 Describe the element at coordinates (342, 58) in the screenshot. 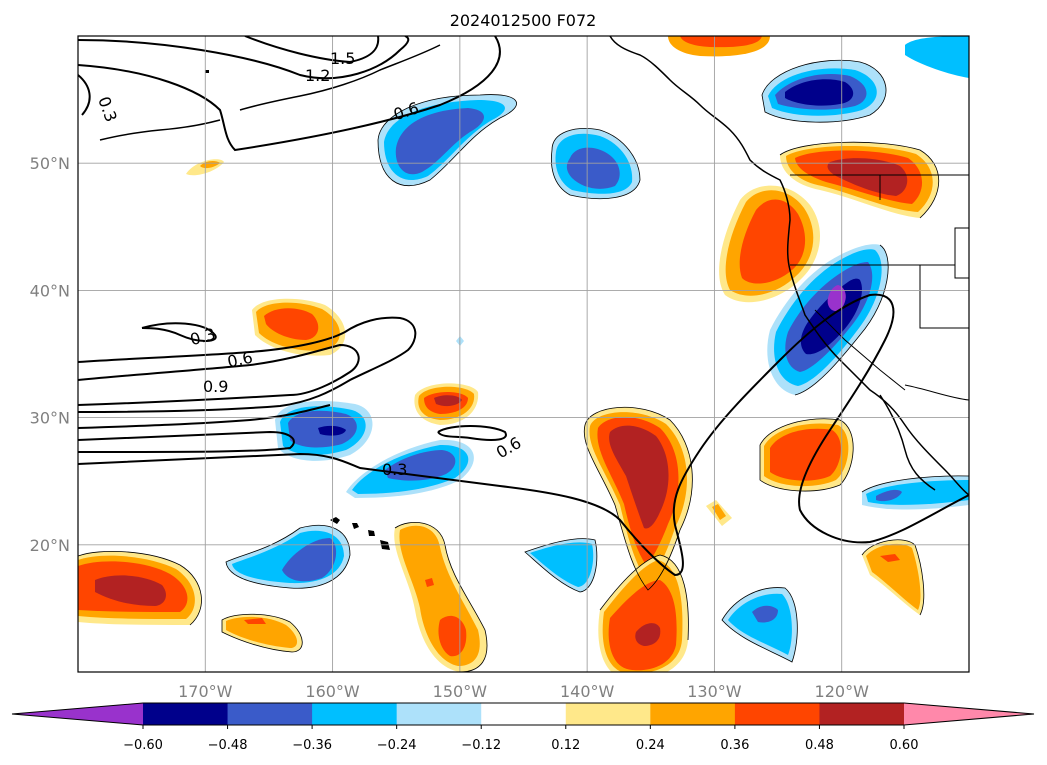

I see `contour-label: 1.5` at that location.